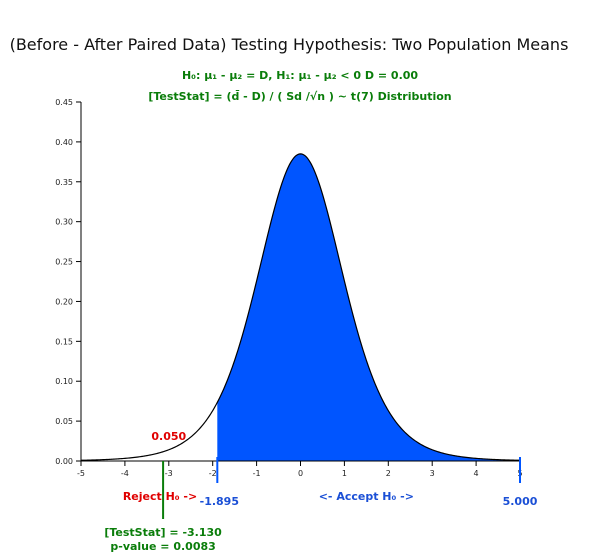  I want to click on x-tick-label: 4, so click(476, 473).